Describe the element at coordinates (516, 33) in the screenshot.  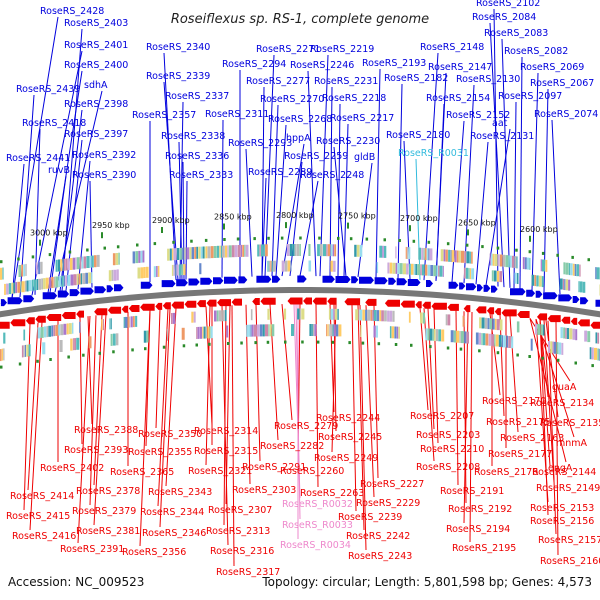
I see `gene-label: RoseRS_2083` at that location.